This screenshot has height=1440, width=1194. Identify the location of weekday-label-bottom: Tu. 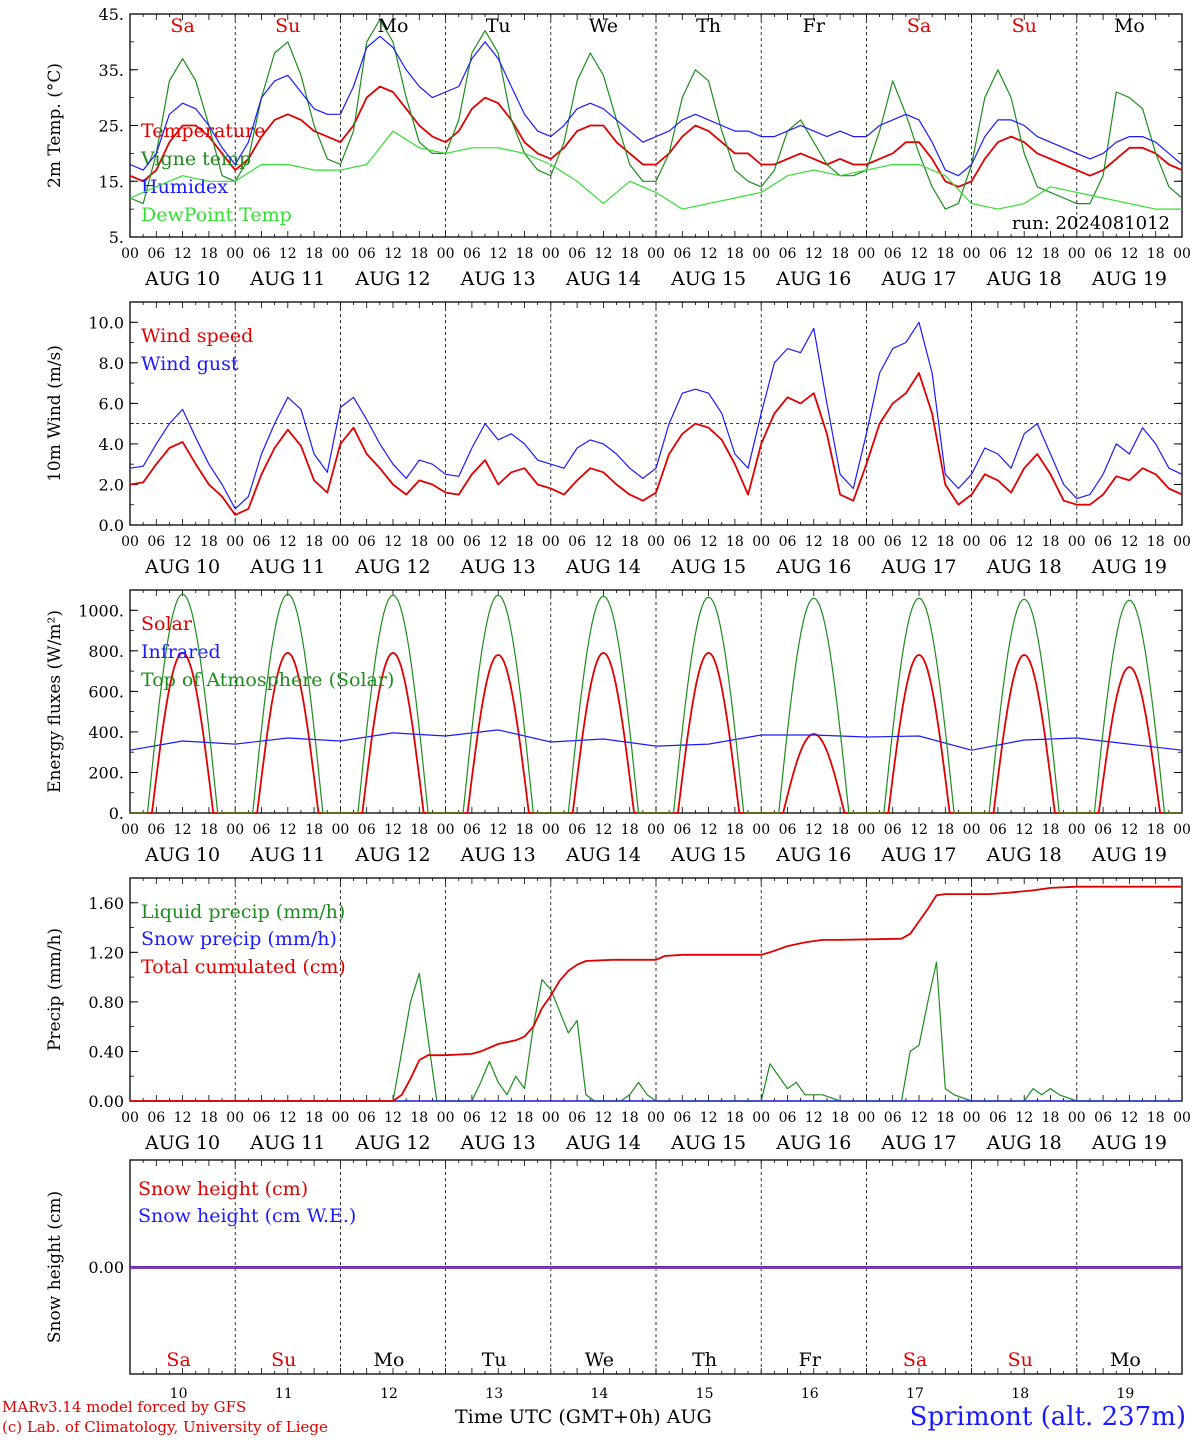
(494, 1360).